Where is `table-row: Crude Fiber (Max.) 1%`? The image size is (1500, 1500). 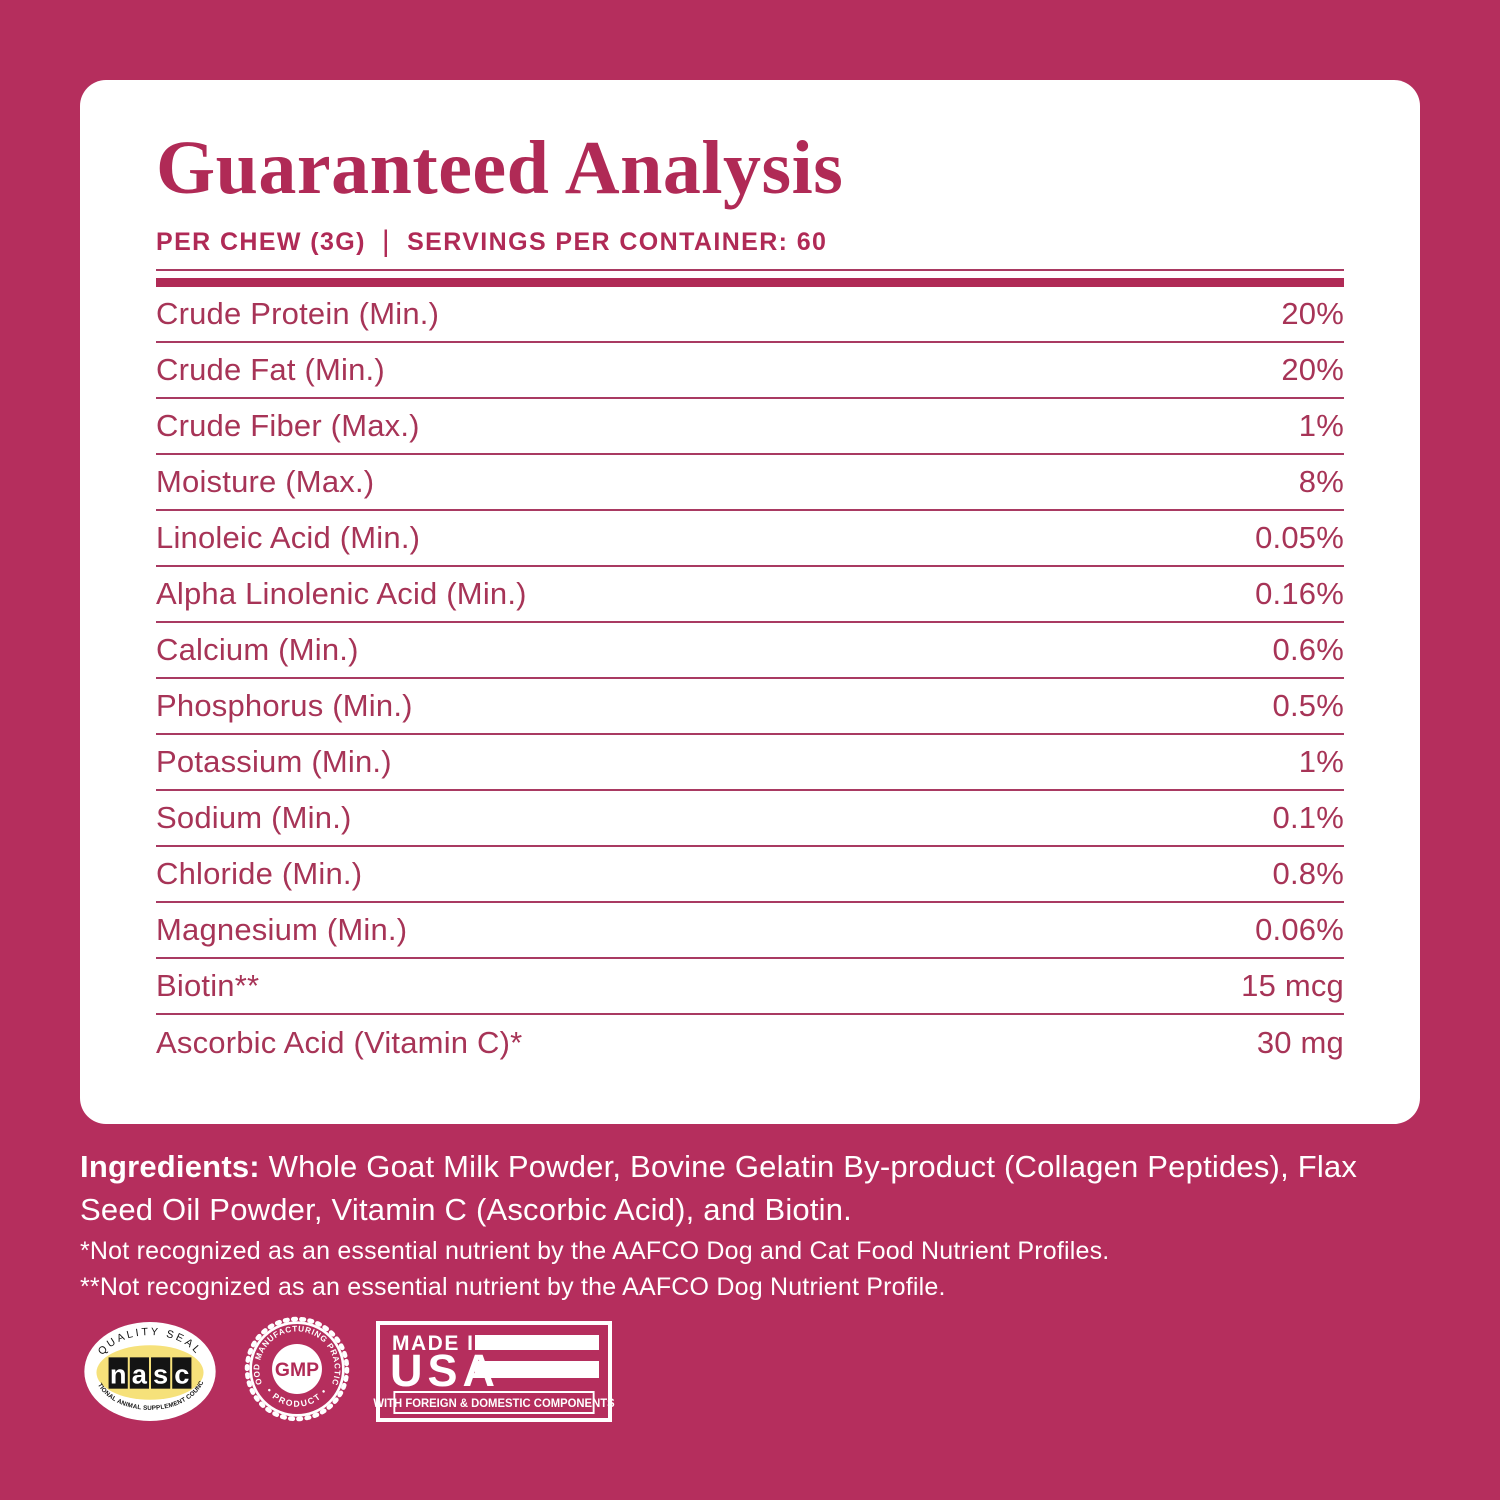
table-row: Crude Fiber (Max.) 1% is located at coordinates (750, 427).